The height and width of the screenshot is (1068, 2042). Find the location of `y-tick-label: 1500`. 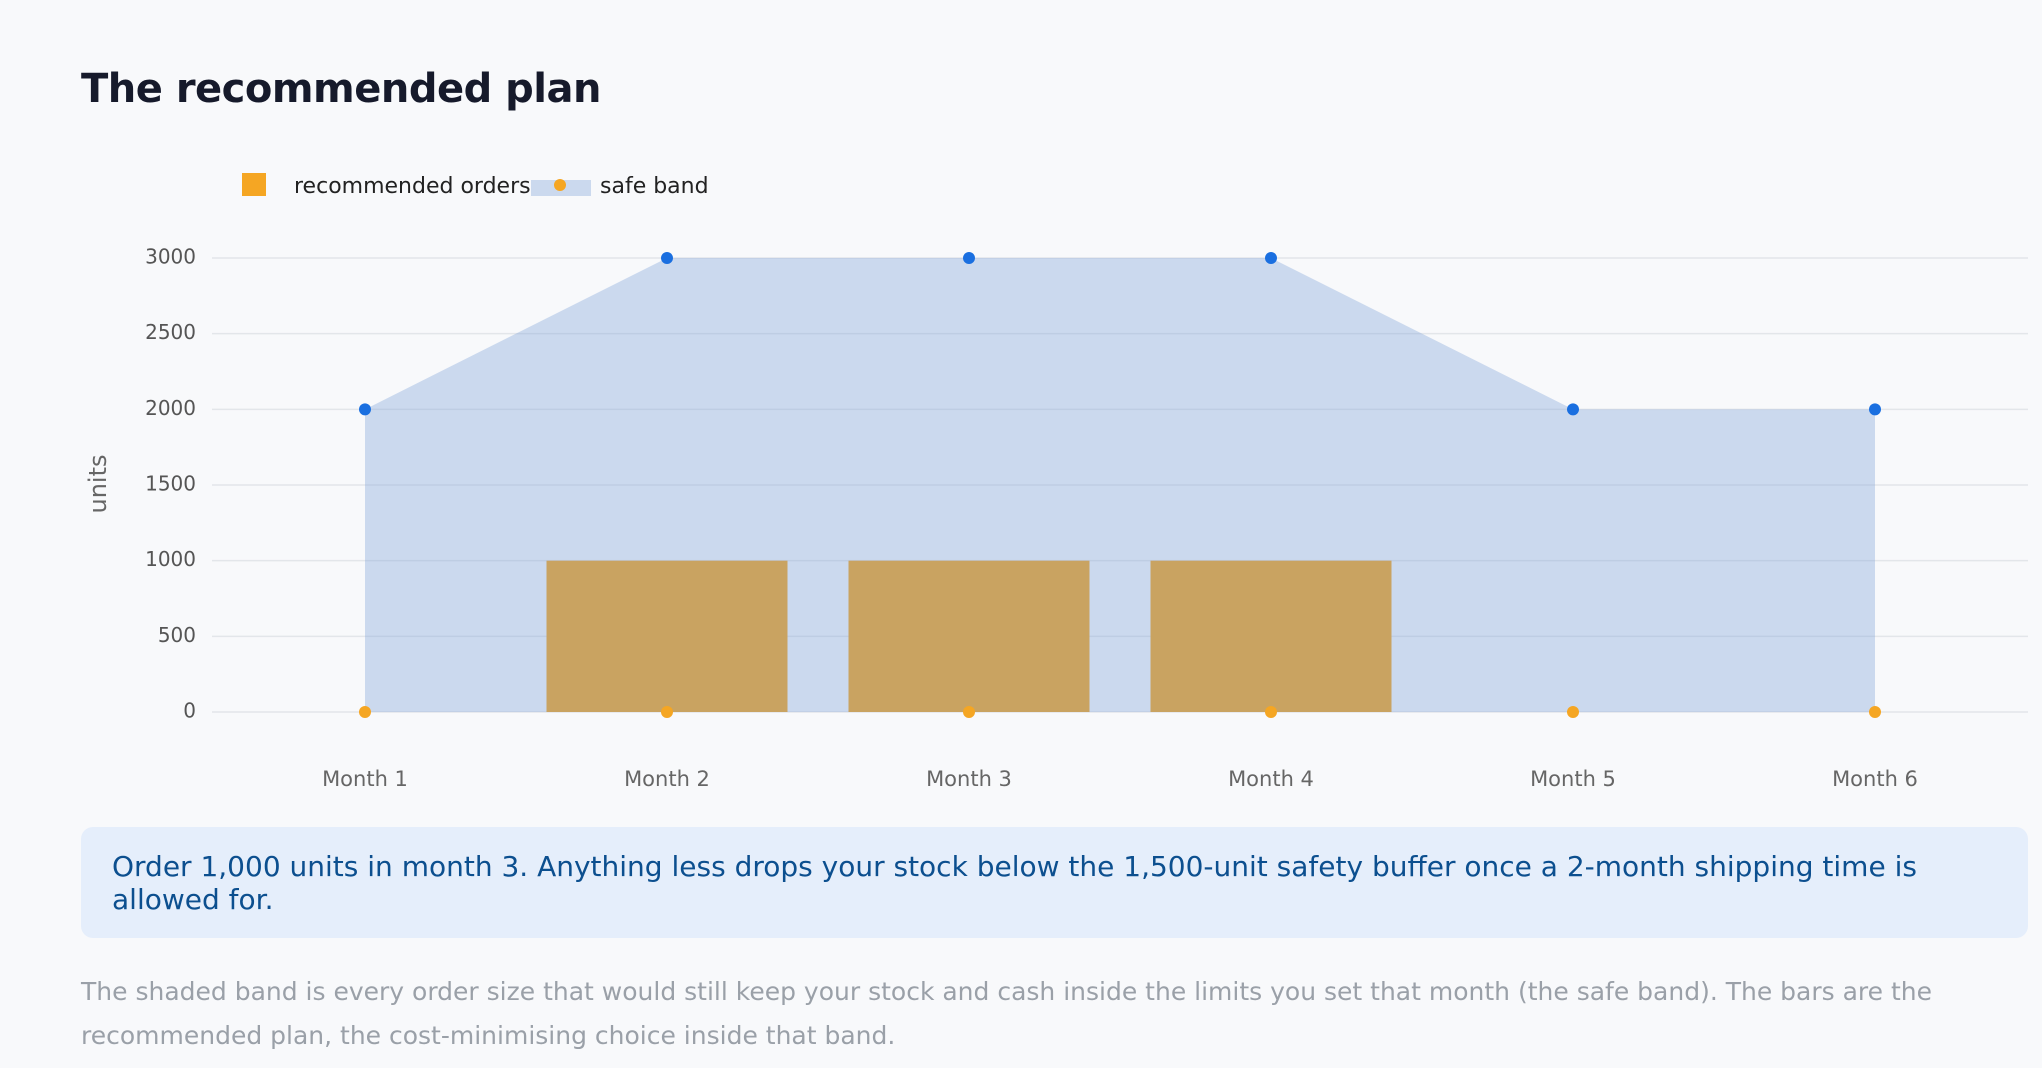

y-tick-label: 1500 is located at coordinates (170, 484).